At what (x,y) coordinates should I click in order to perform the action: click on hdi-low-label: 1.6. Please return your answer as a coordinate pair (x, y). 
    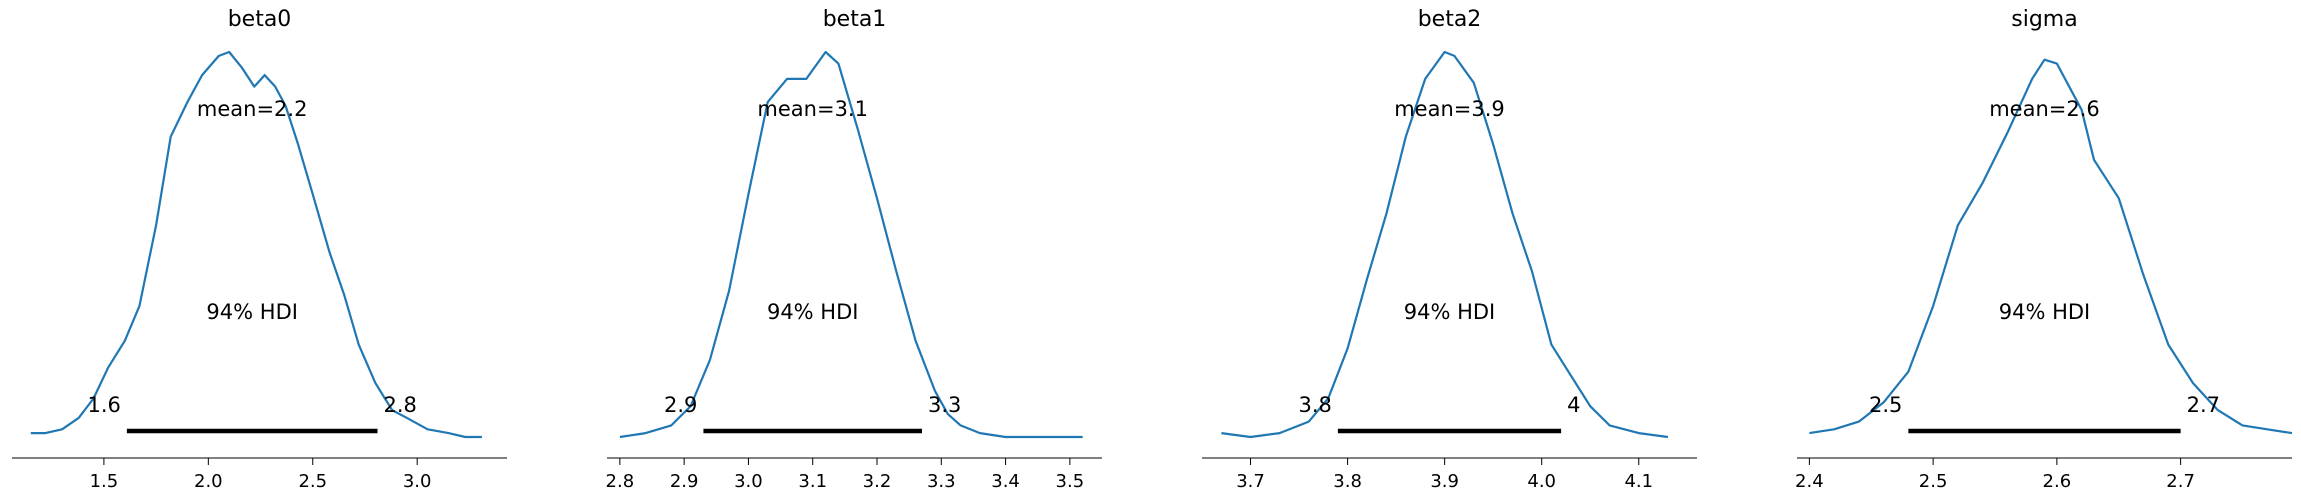
    Looking at the image, I should click on (103, 405).